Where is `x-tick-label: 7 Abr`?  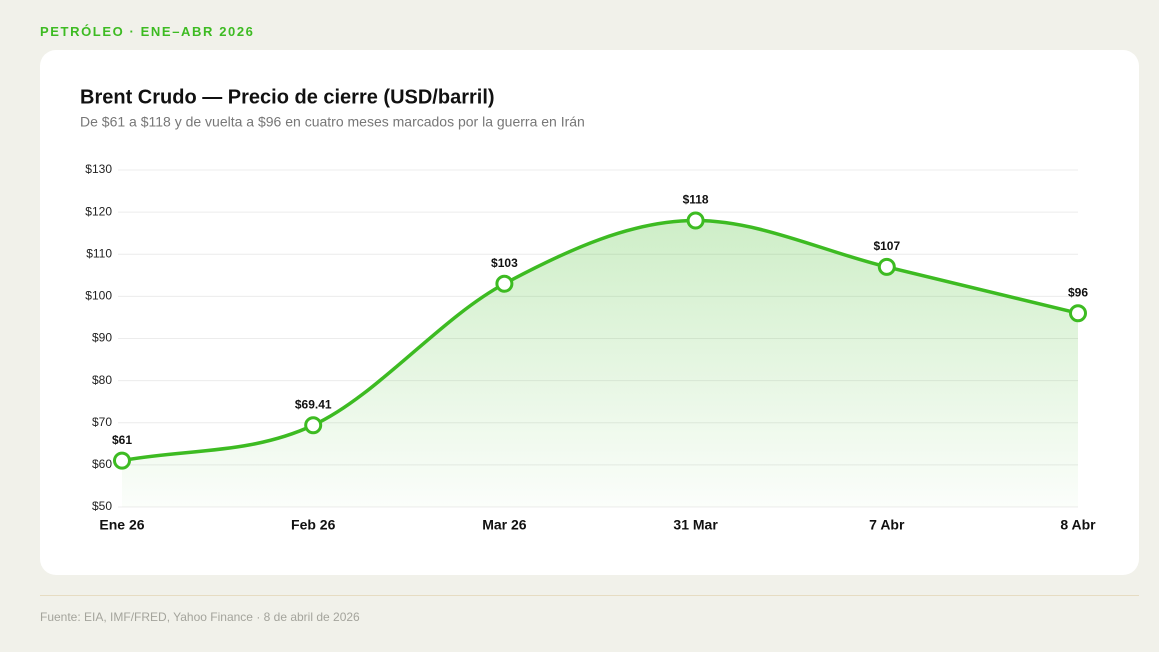 x-tick-label: 7 Abr is located at coordinates (887, 525).